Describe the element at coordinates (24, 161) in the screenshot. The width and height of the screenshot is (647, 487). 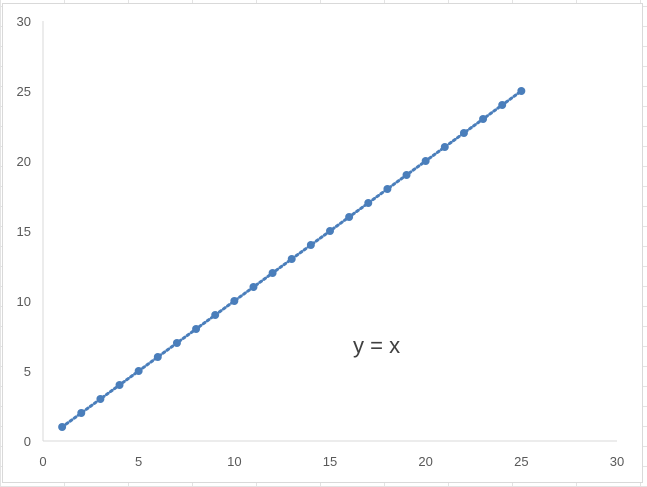
I see `y-tick-label: 20` at that location.